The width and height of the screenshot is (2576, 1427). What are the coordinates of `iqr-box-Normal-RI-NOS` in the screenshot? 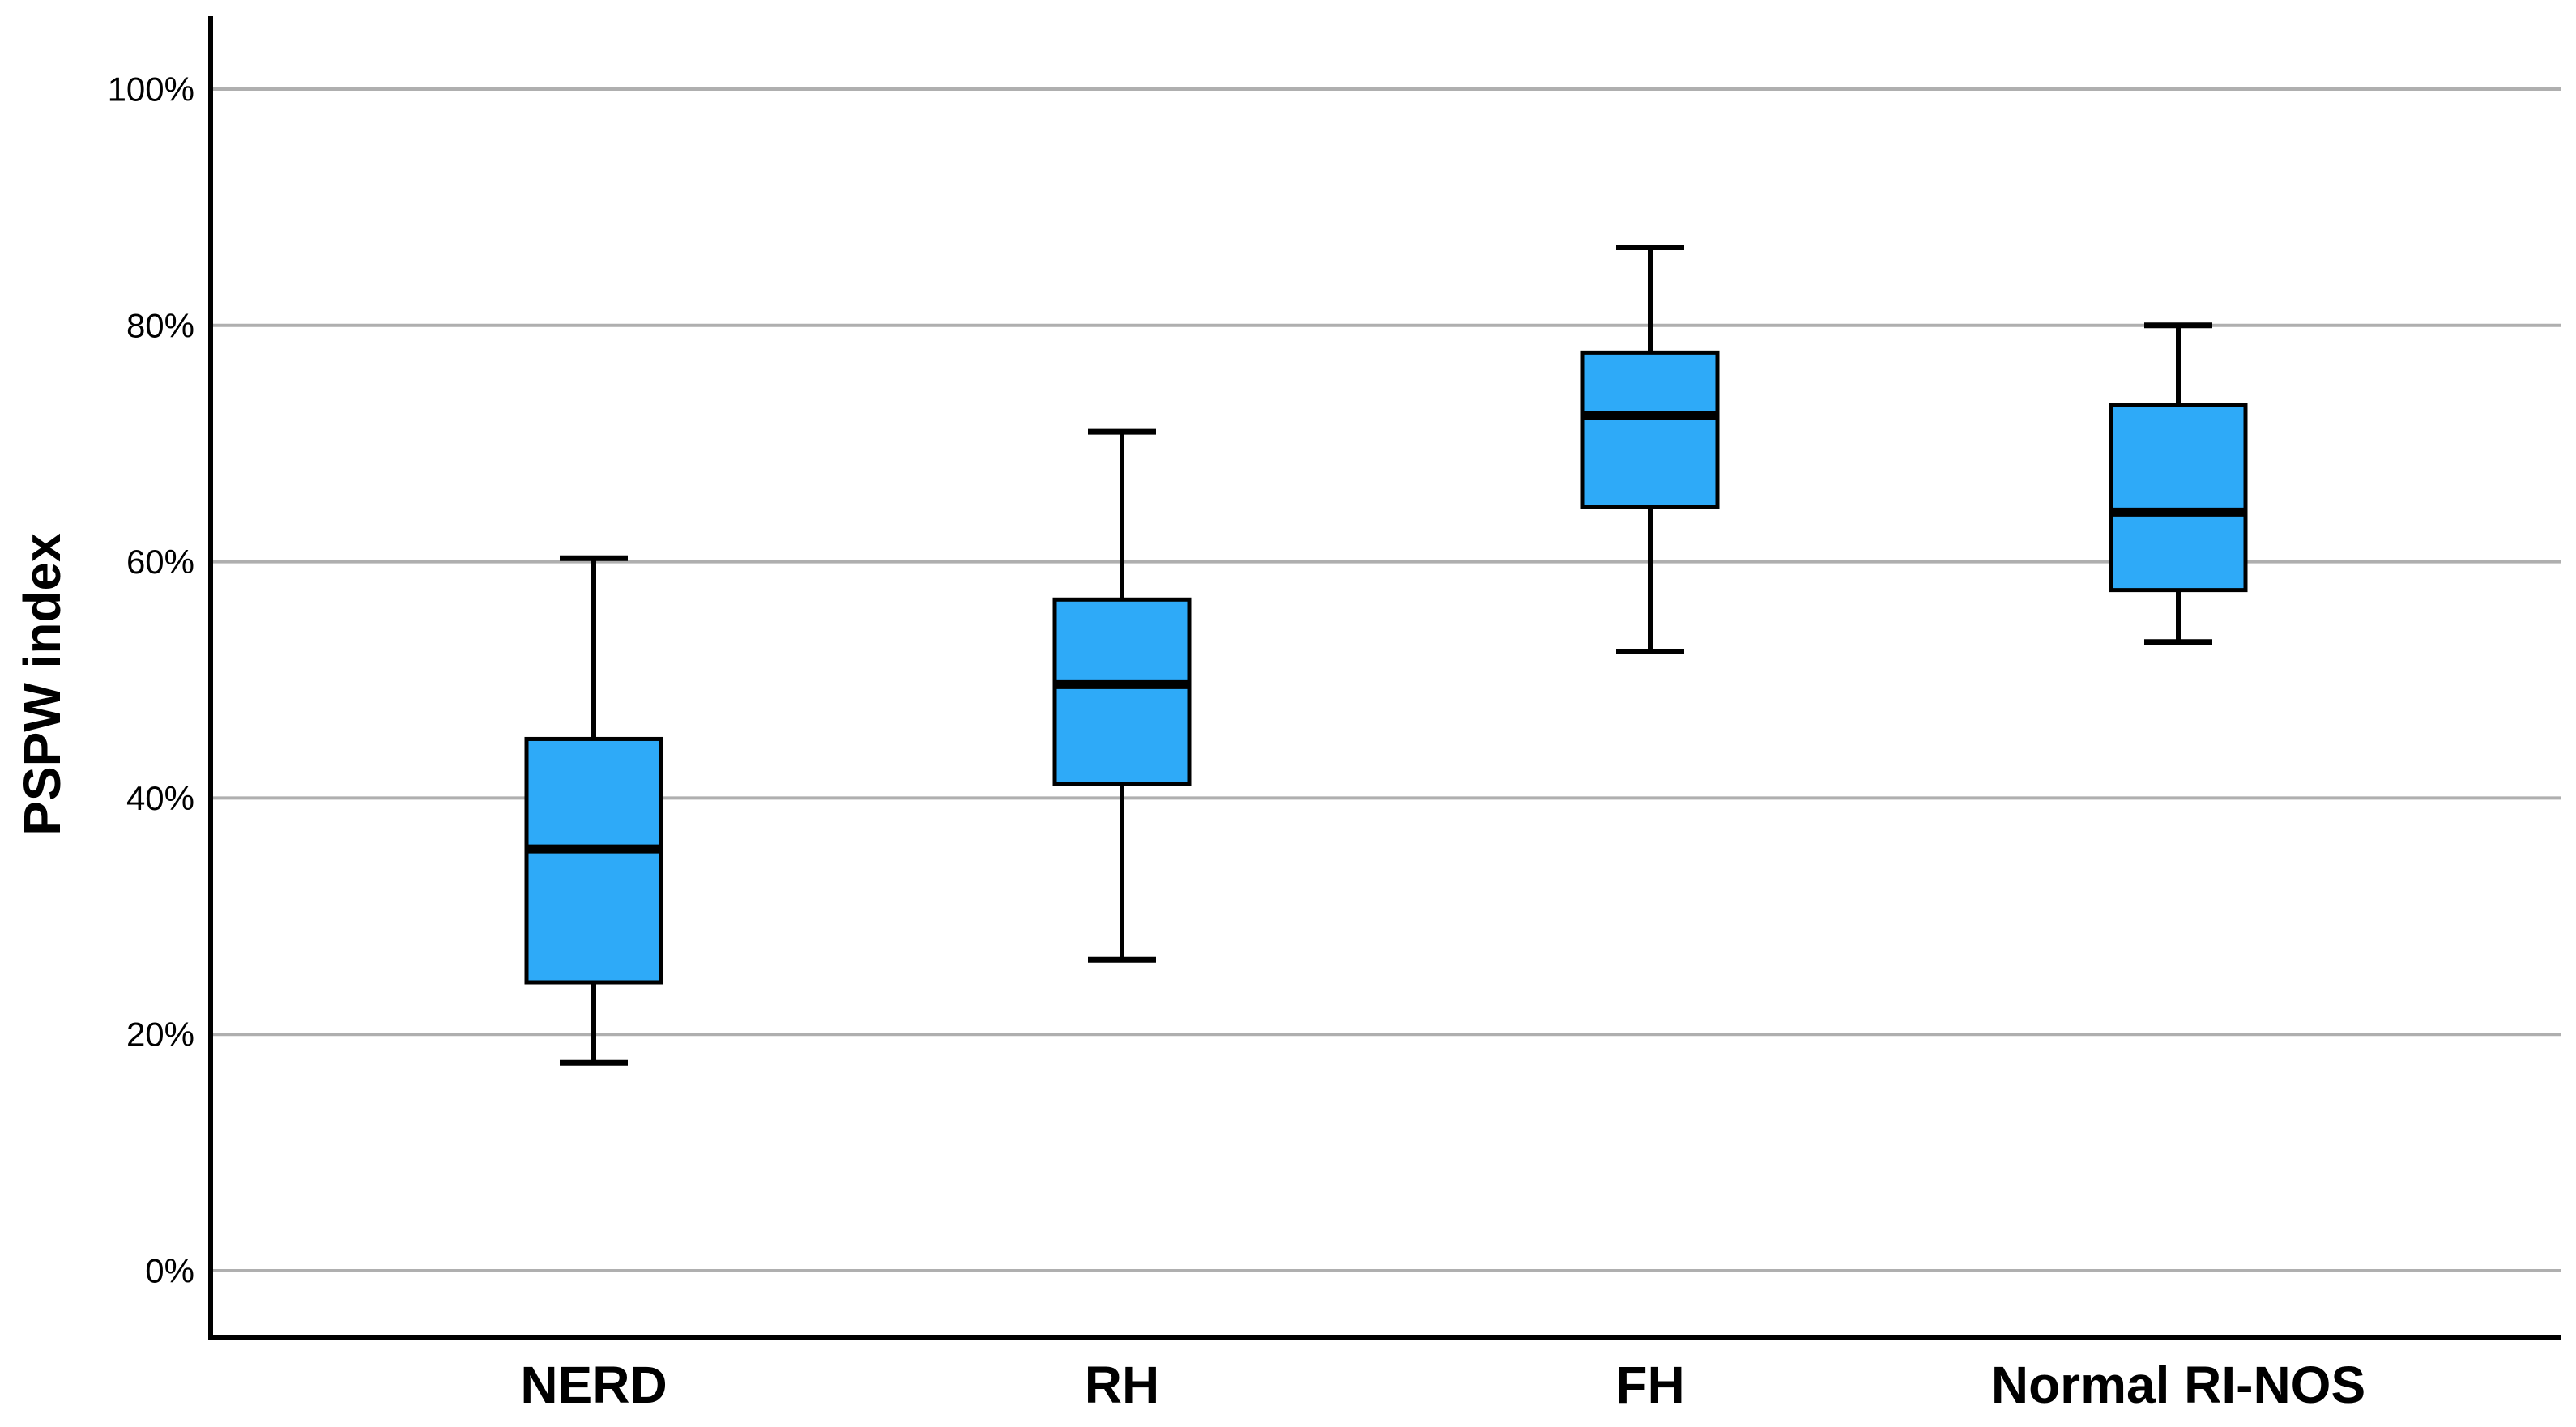 It's located at (2178, 498).